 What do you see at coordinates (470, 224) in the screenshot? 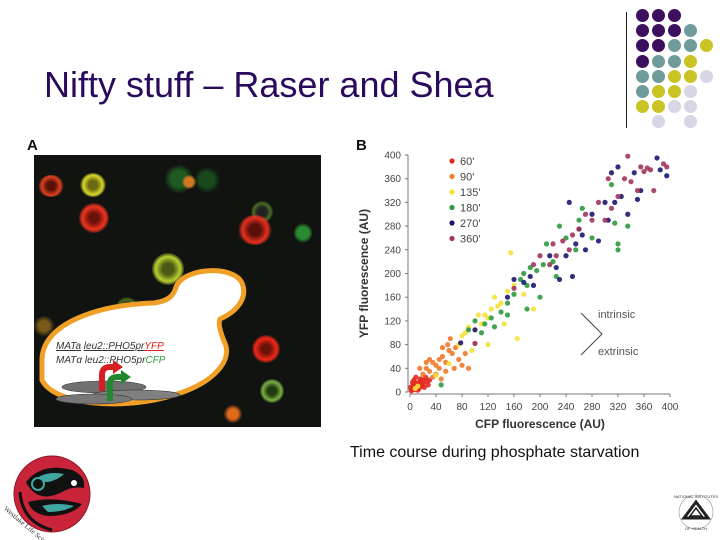
I see `legend-label: 270'` at bounding box center [470, 224].